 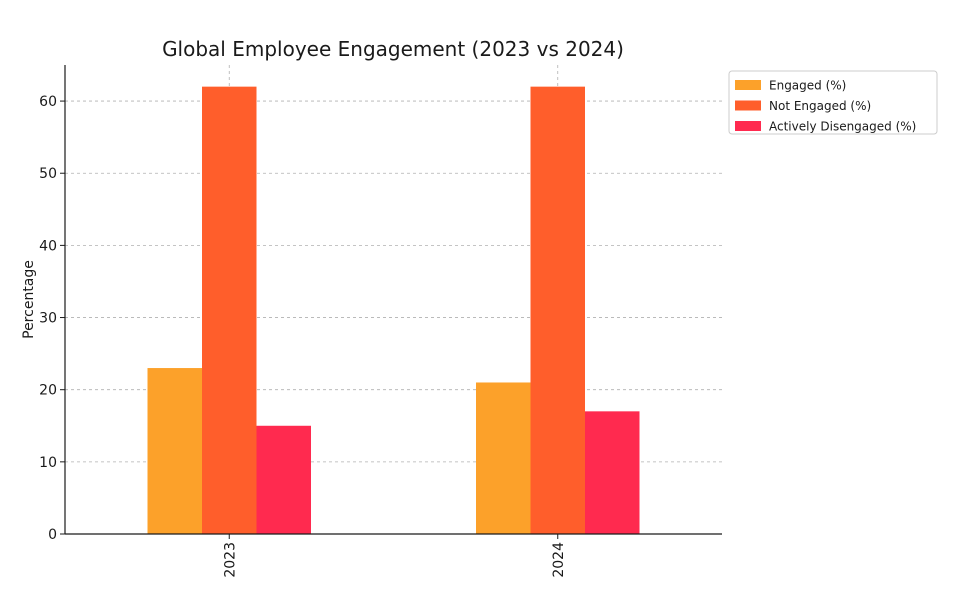 What do you see at coordinates (52, 535) in the screenshot?
I see `y-tick-label: 0` at bounding box center [52, 535].